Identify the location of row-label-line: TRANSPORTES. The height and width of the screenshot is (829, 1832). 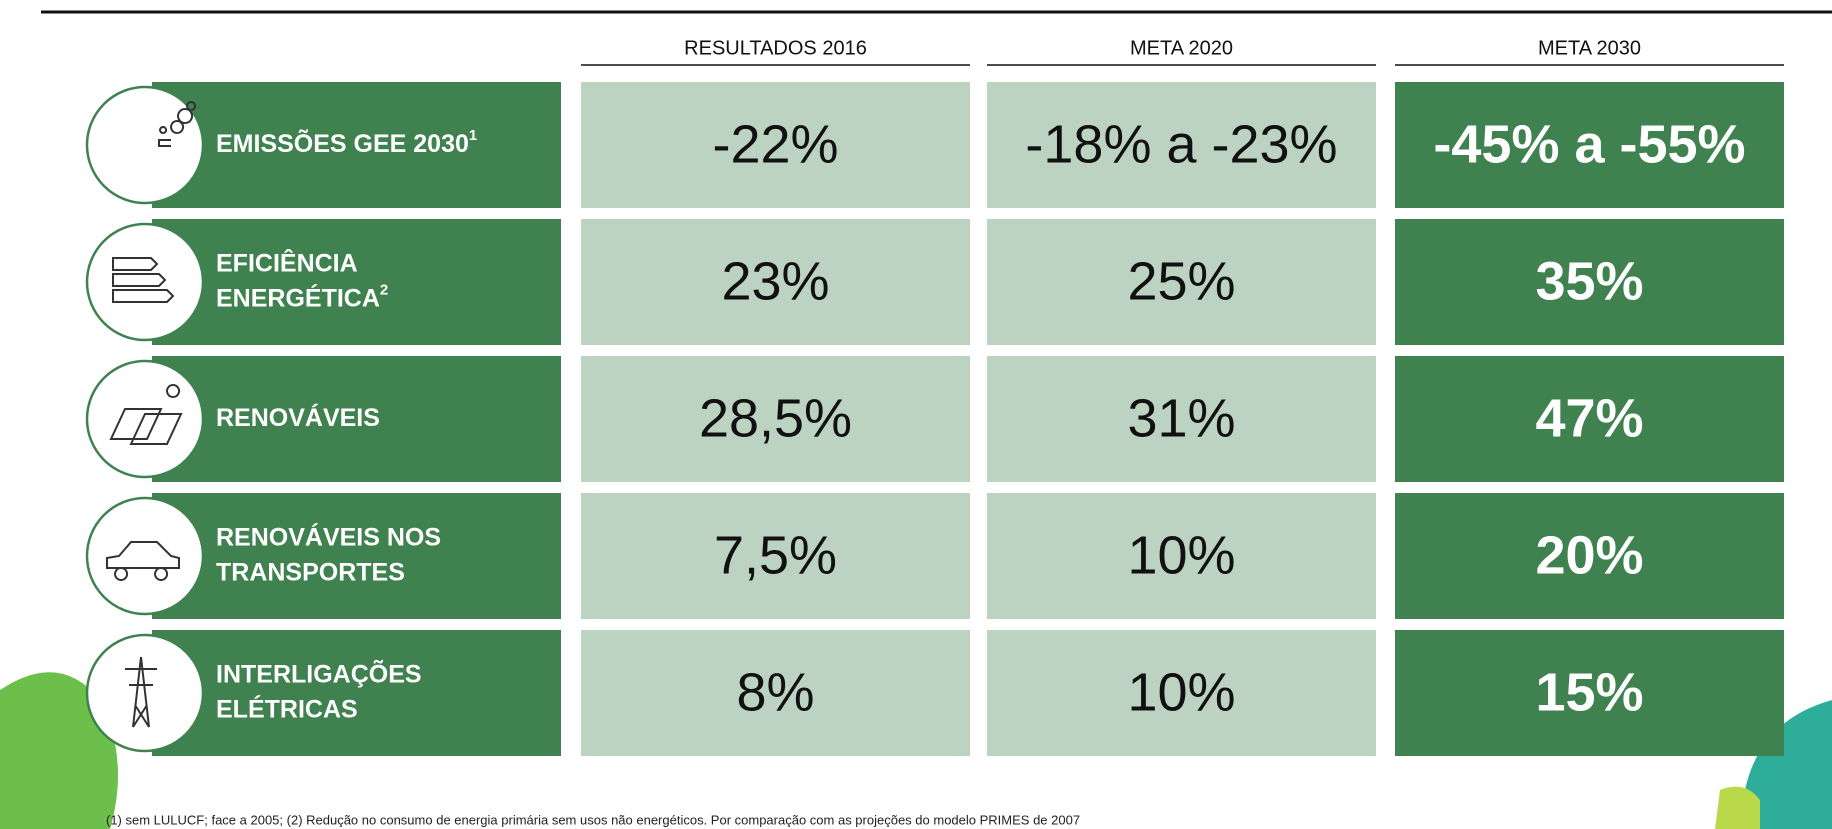
(310, 572).